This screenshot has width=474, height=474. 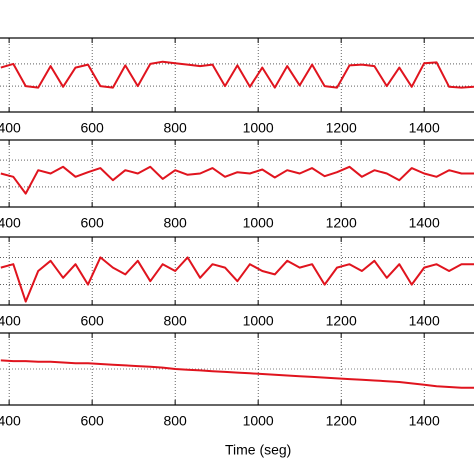 I want to click on x-axis-label: Time (seg), so click(x=258, y=450).